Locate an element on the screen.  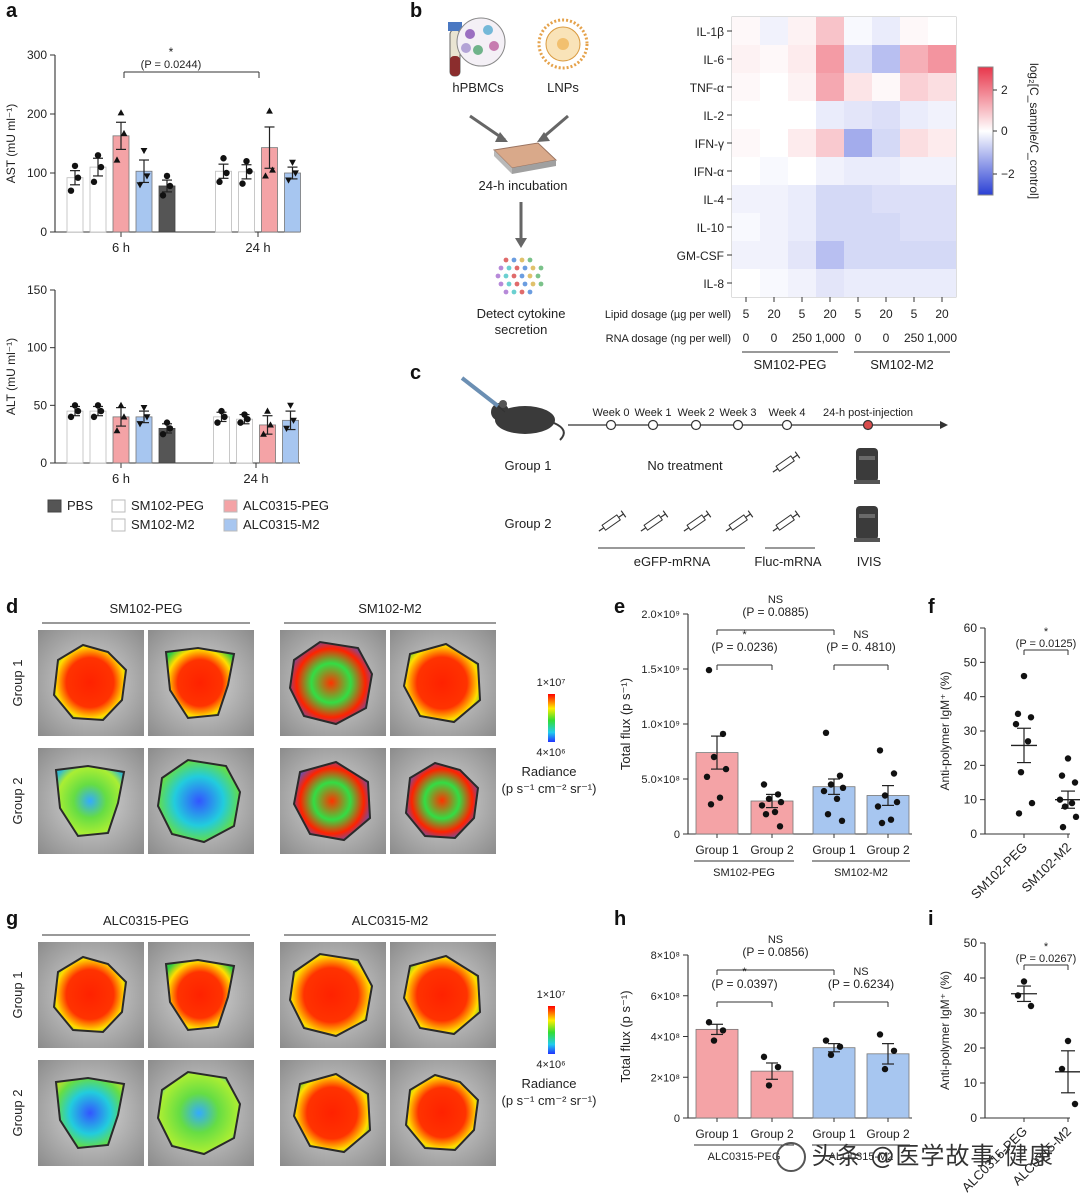
group2-label: Group 2 is located at coordinates (528, 523).